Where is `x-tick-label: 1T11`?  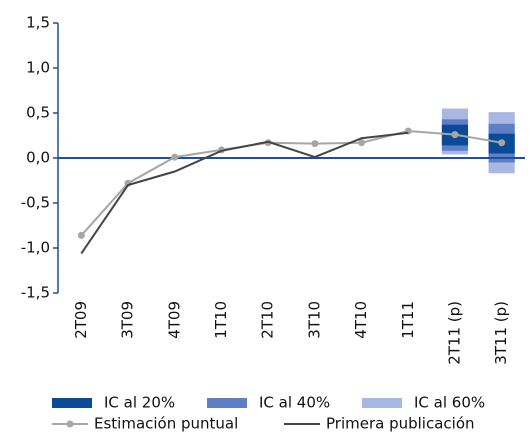 x-tick-label: 1T11 is located at coordinates (408, 320).